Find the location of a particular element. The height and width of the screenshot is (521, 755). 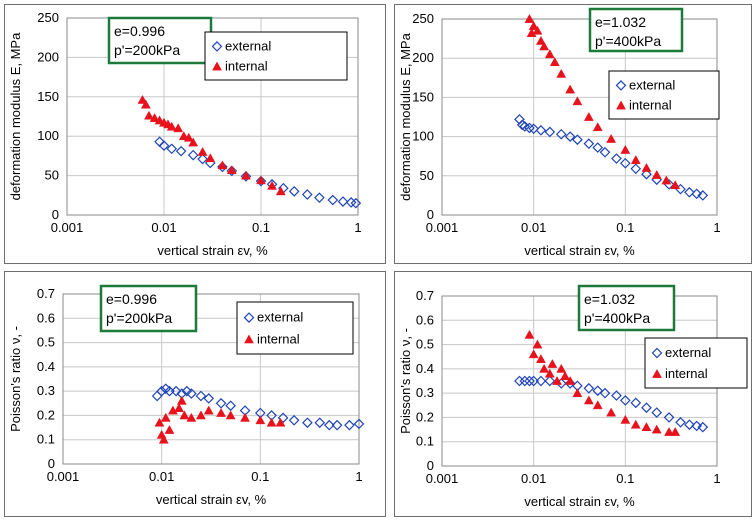

y-tick-label: 0 is located at coordinates (430, 214).